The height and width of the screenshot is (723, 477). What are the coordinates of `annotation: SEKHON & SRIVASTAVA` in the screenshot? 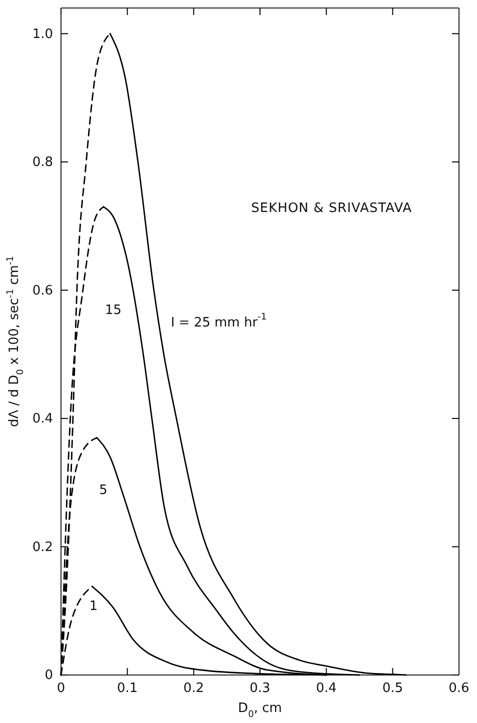 It's located at (331, 208).